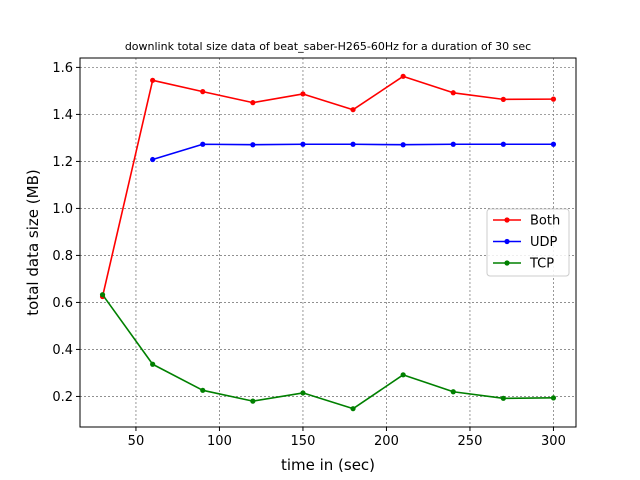  I want to click on legend-box, so click(528, 242).